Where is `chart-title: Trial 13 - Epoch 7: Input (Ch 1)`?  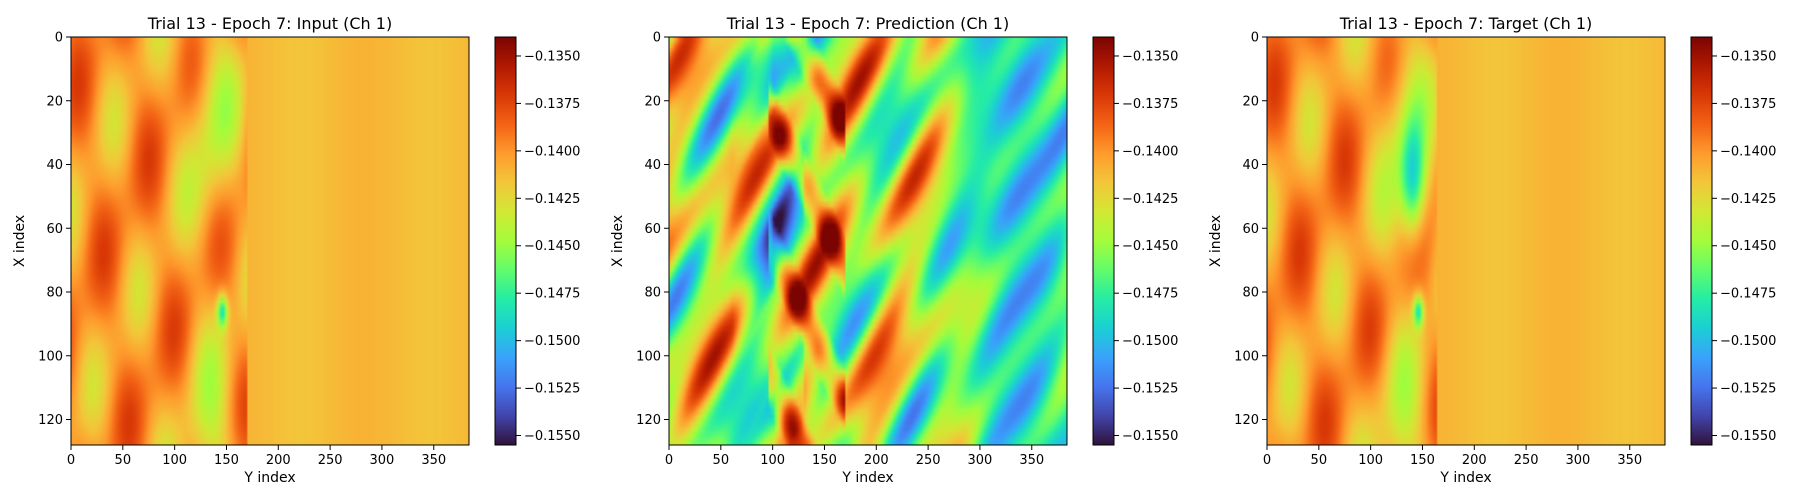 chart-title: Trial 13 - Epoch 7: Input (Ch 1) is located at coordinates (269, 23).